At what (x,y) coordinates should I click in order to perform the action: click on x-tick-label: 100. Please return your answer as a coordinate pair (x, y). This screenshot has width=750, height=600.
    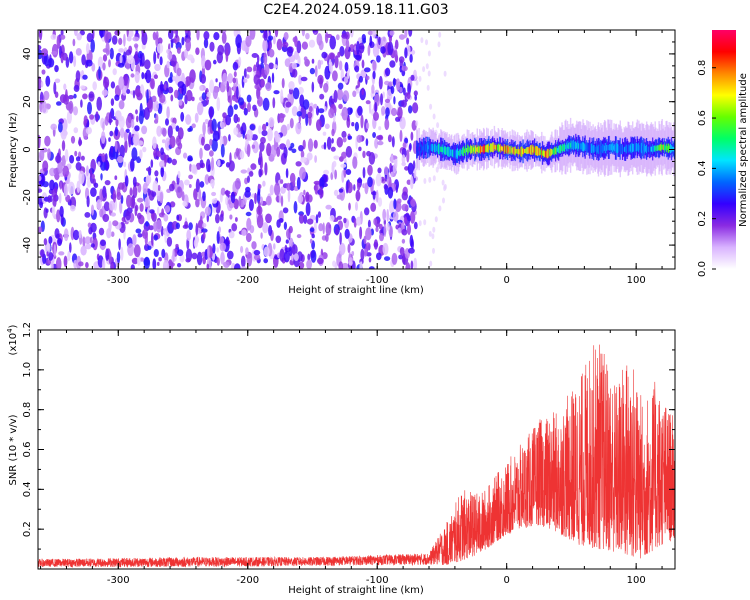
    Looking at the image, I should click on (636, 280).